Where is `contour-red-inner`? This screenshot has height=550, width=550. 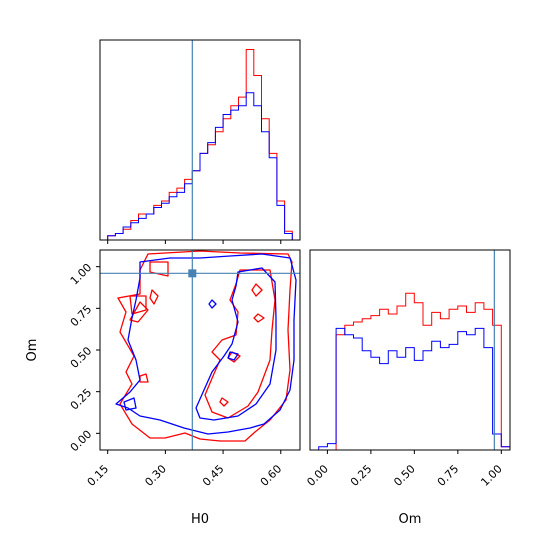
contour-red-inner is located at coordinates (240, 344).